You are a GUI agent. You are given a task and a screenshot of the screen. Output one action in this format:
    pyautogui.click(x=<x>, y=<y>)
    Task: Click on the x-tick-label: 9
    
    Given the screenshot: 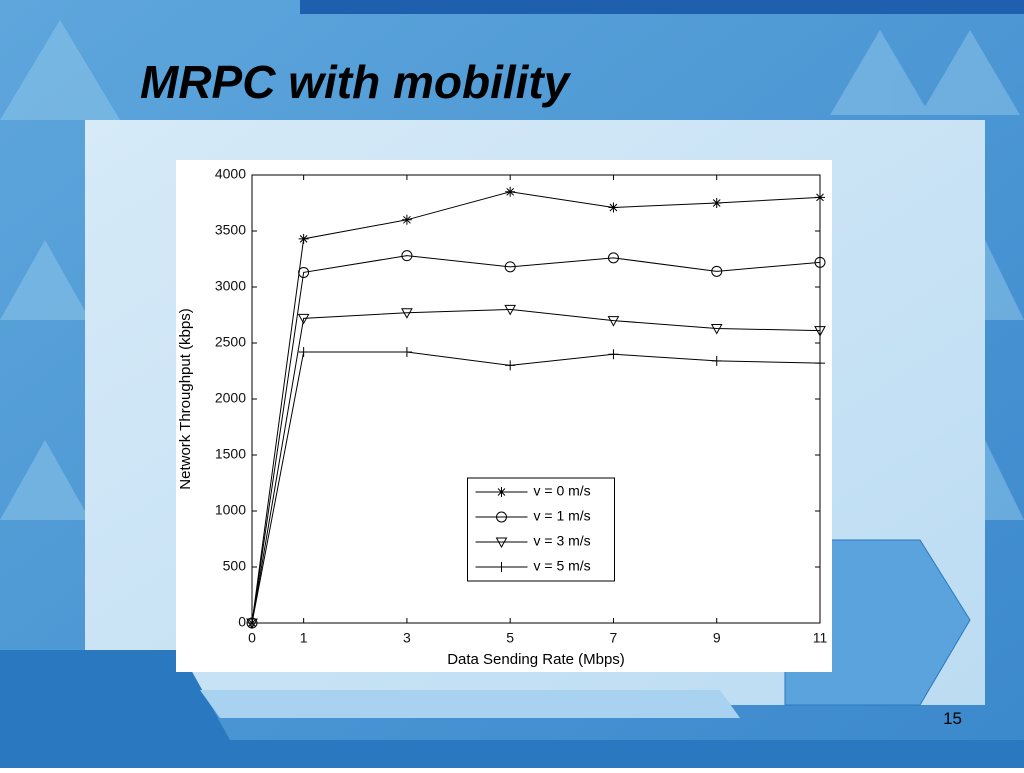 What is the action you would take?
    pyautogui.click(x=717, y=638)
    